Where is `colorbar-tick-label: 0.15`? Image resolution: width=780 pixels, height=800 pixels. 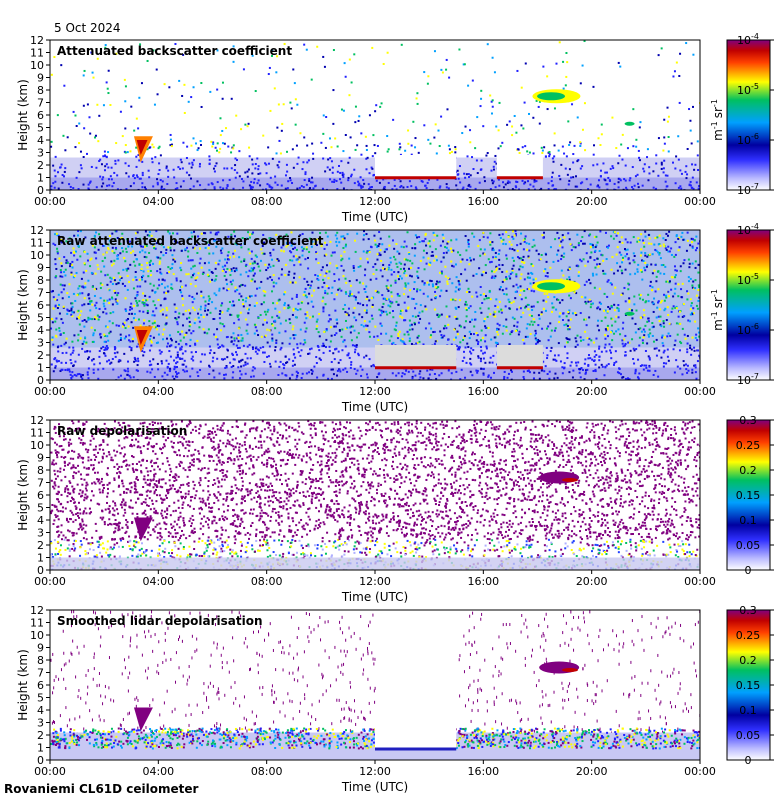
colorbar-tick-label: 0.15 is located at coordinates (748, 495).